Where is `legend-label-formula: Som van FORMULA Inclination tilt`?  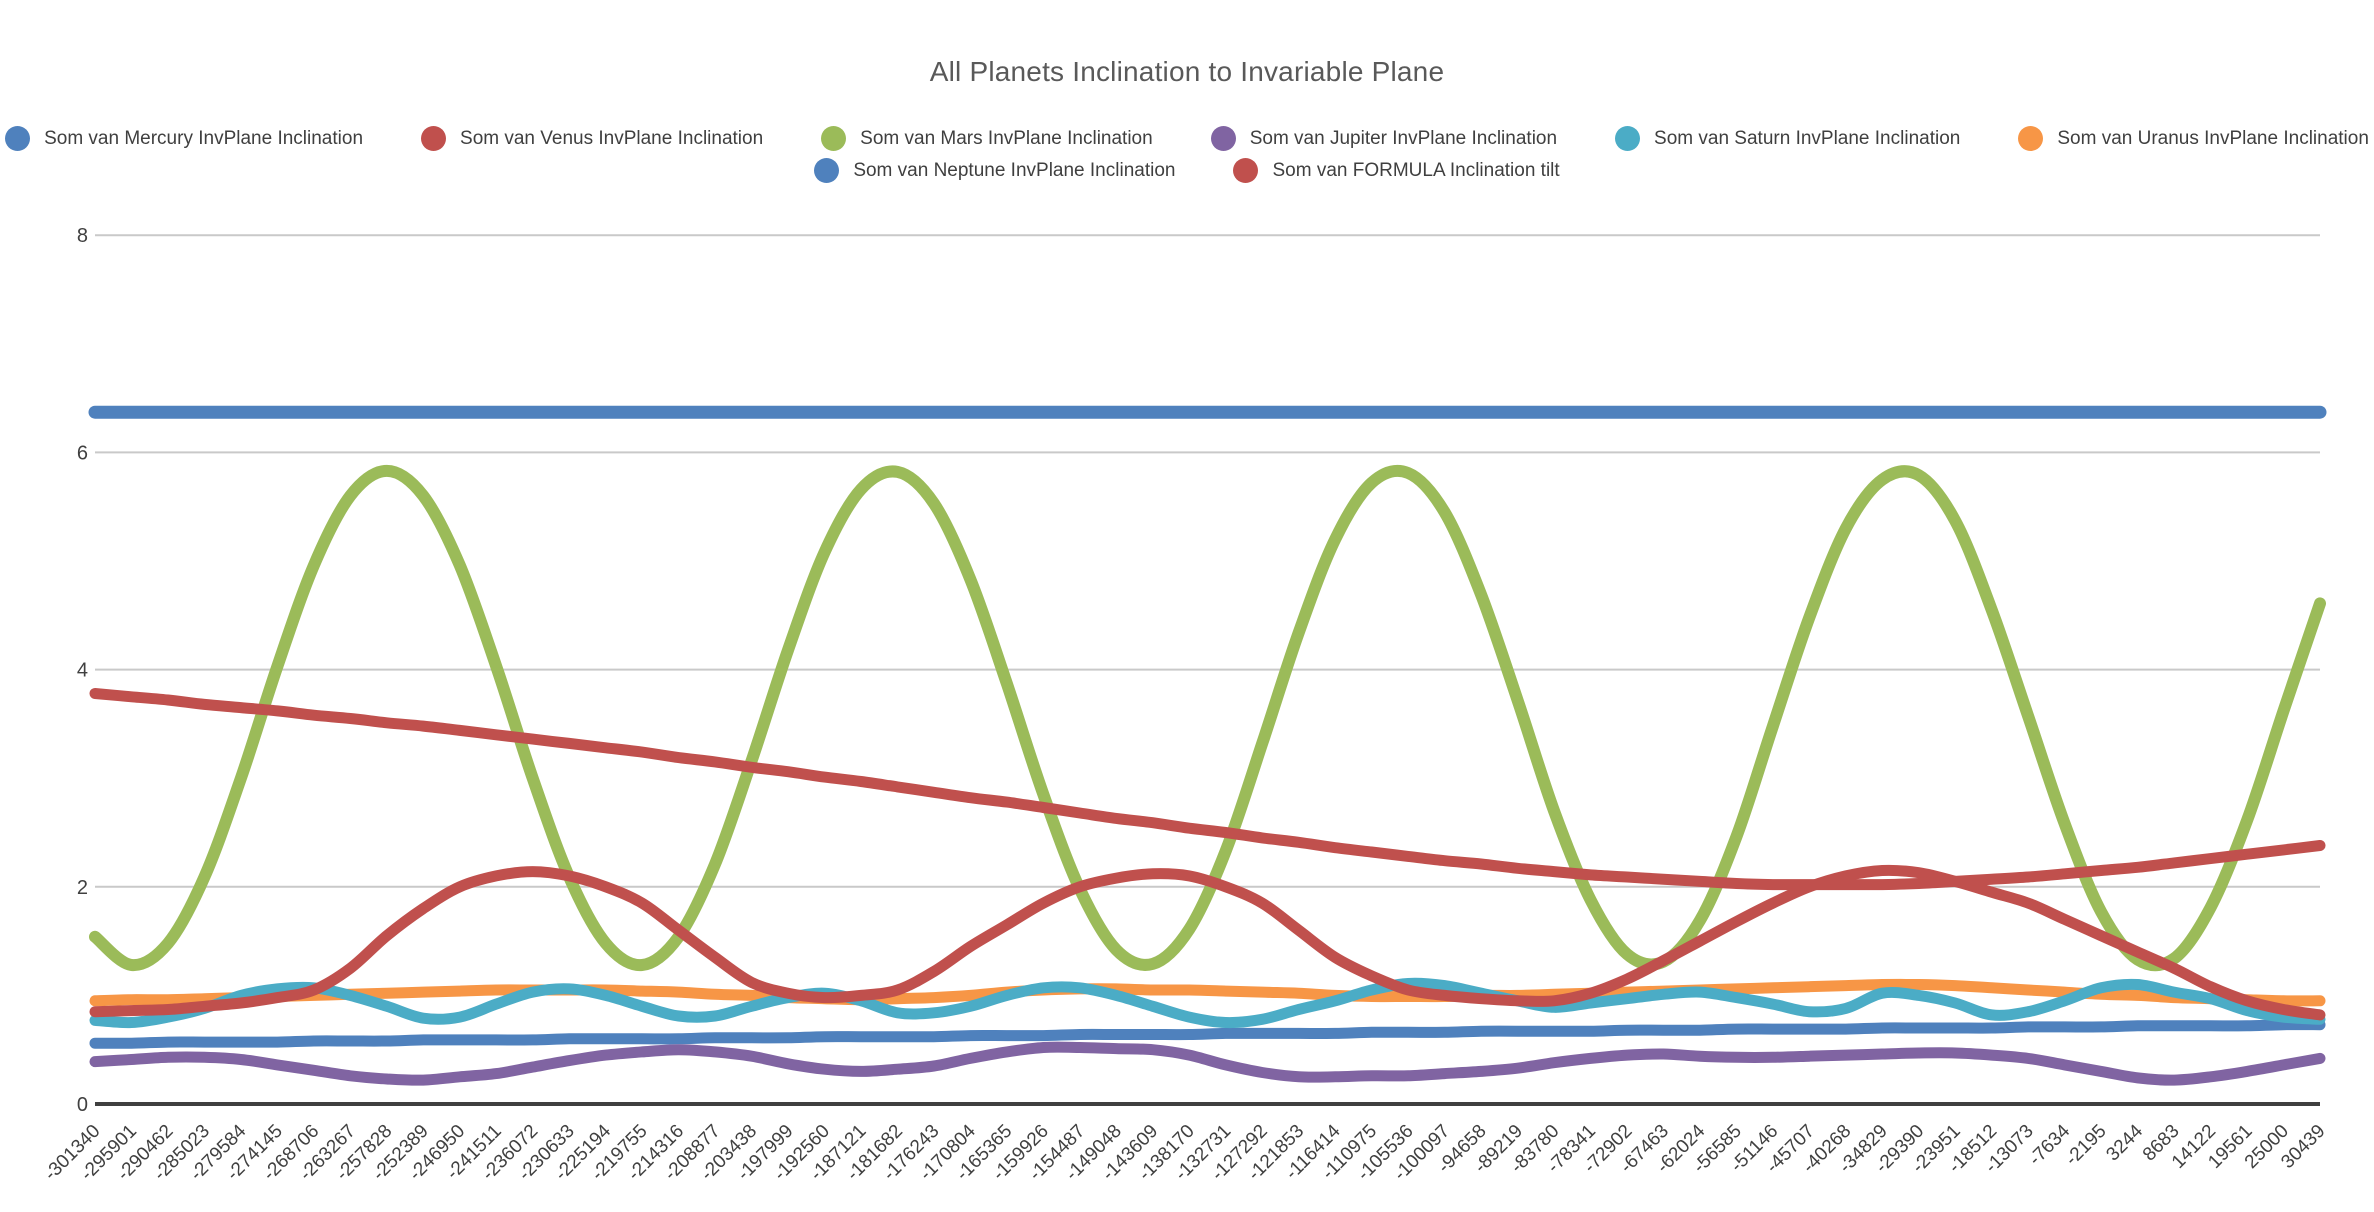 legend-label-formula: Som van FORMULA Inclination tilt is located at coordinates (1416, 170).